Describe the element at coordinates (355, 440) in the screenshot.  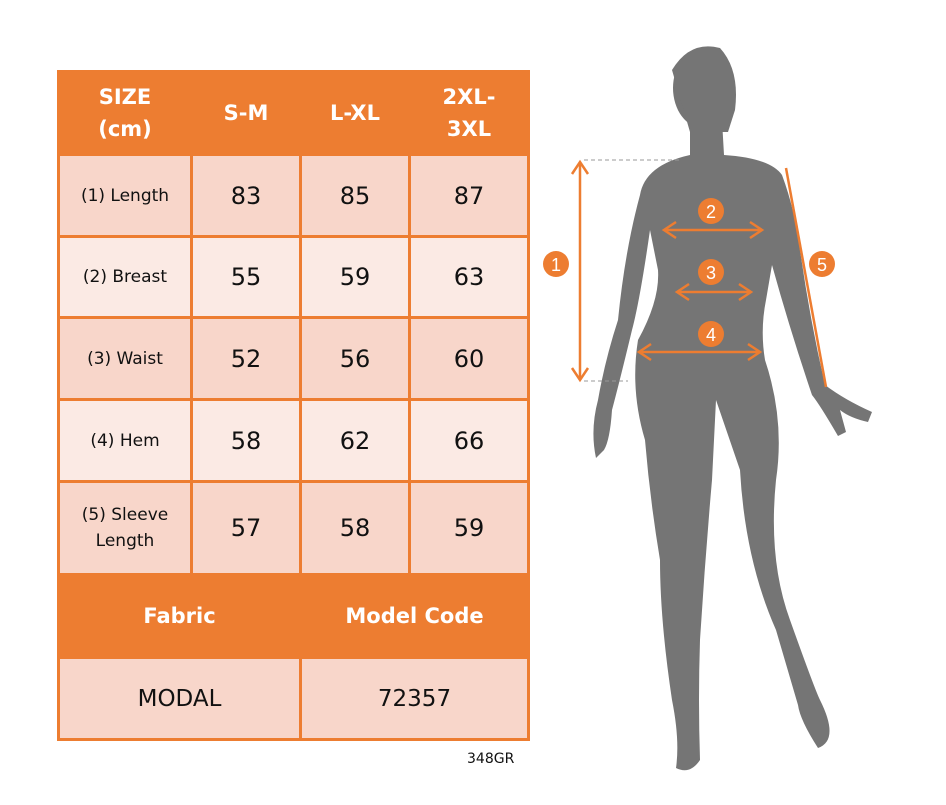
I see `cell: 62` at that location.